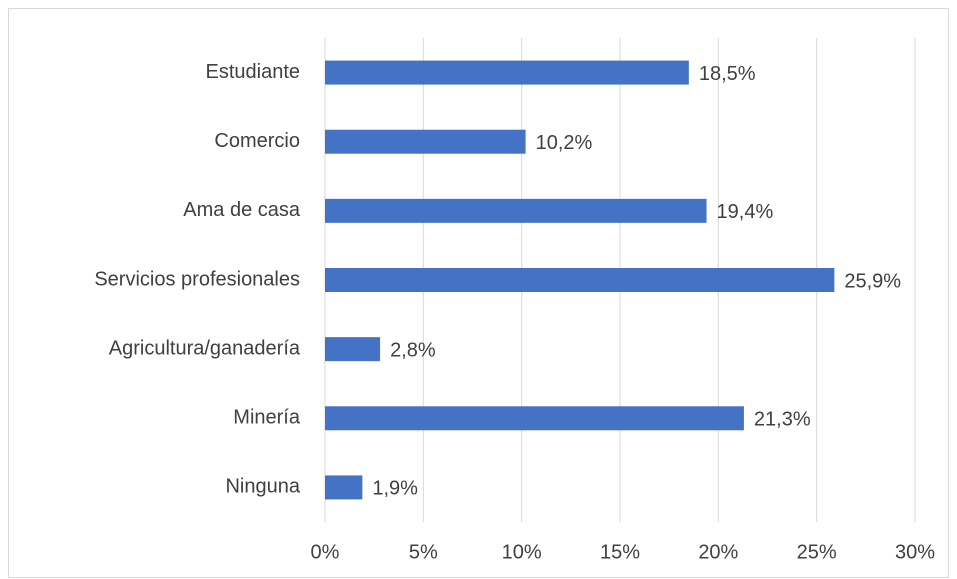  I want to click on y-tick-label: Agricultura/ganadería, so click(205, 348).